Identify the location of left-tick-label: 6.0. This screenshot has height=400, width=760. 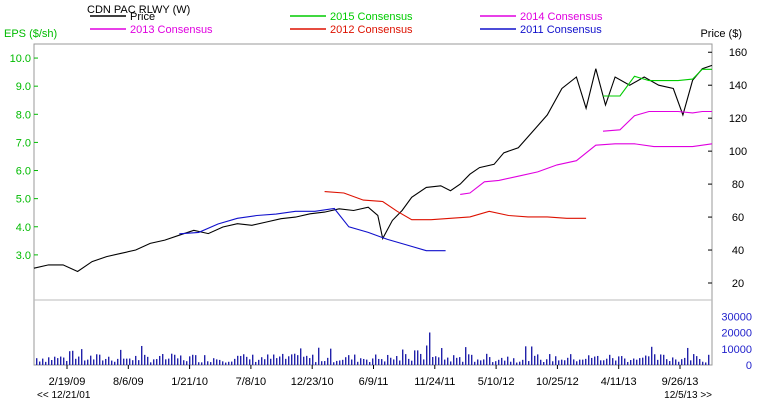
(23, 172).